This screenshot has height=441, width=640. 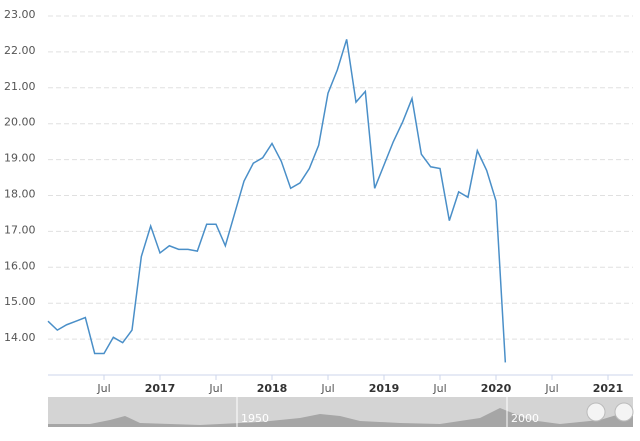 What do you see at coordinates (20, 337) in the screenshot?
I see `y-tick-label: 14.00` at bounding box center [20, 337].